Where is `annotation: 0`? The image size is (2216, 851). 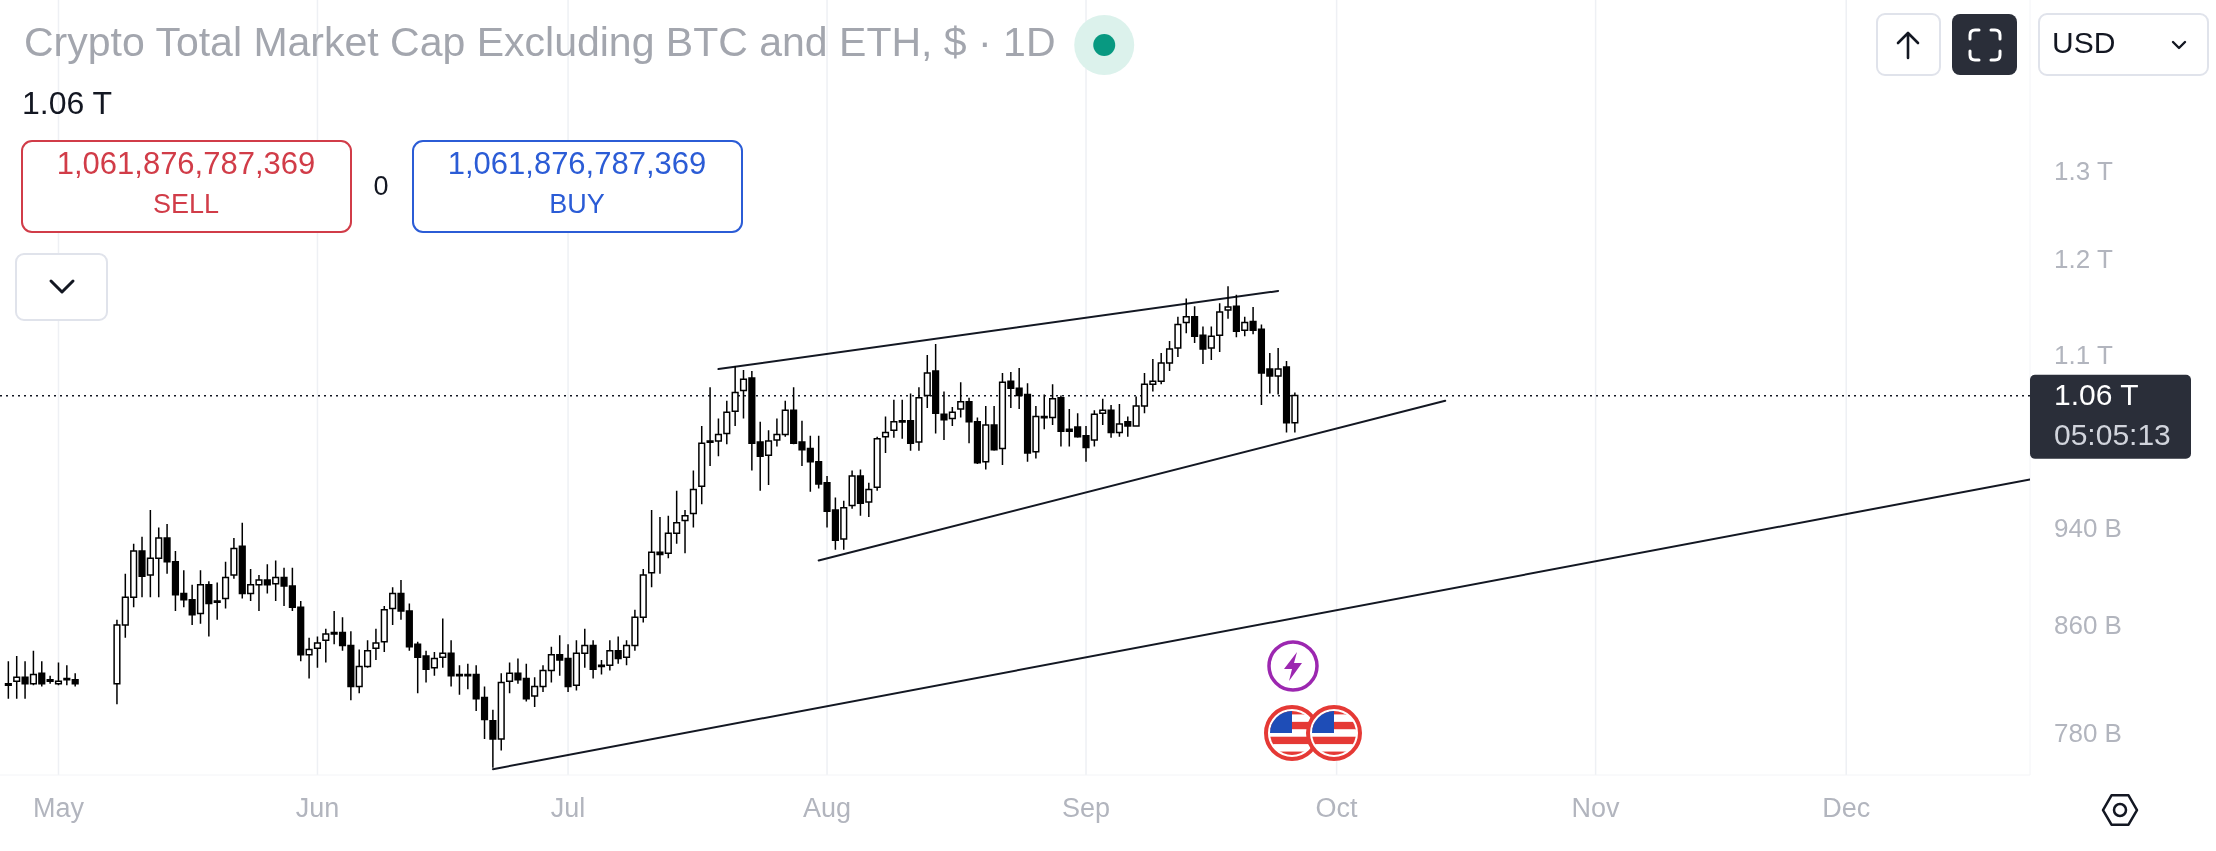 annotation: 0 is located at coordinates (381, 186).